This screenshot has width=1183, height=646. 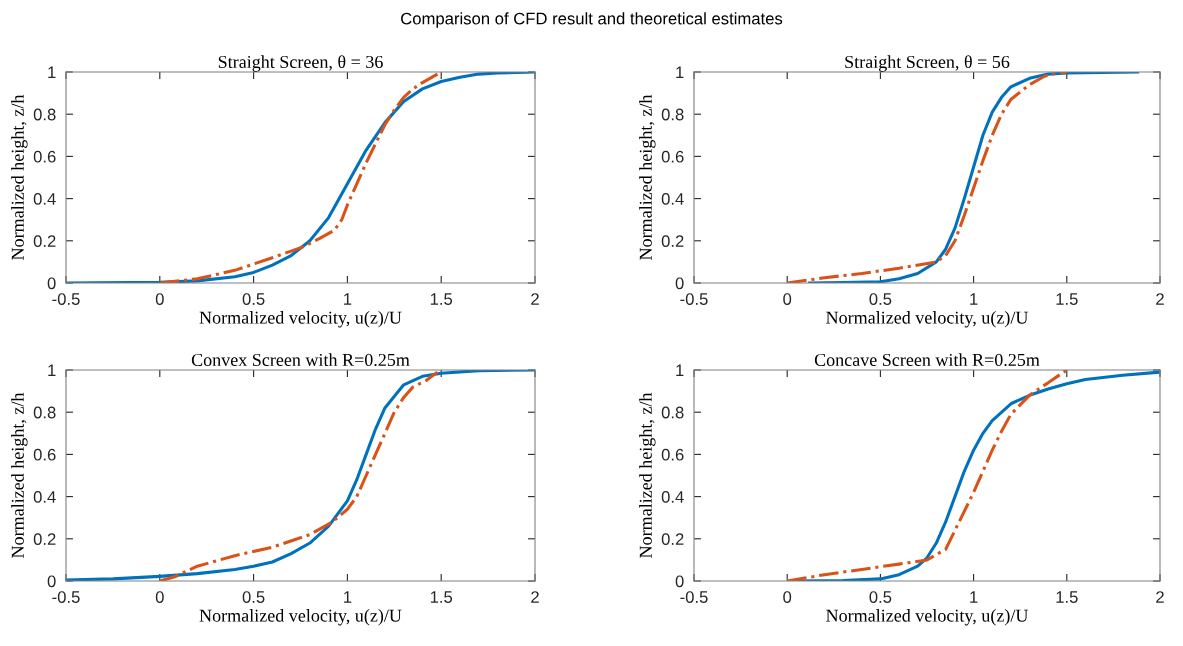 What do you see at coordinates (300, 63) in the screenshot?
I see `chart-title: Straight Screen, θ = 36` at bounding box center [300, 63].